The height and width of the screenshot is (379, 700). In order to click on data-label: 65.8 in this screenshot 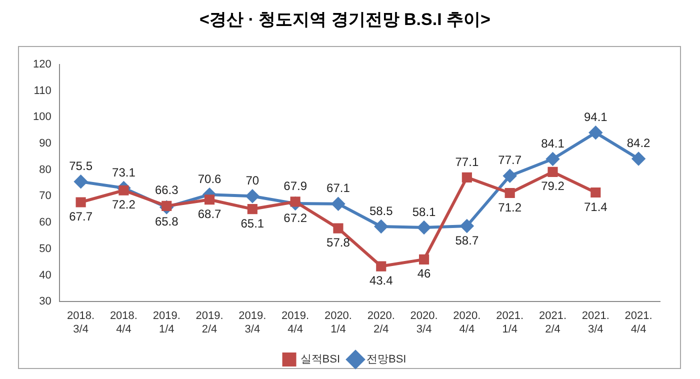, I will do `click(166, 221)`.